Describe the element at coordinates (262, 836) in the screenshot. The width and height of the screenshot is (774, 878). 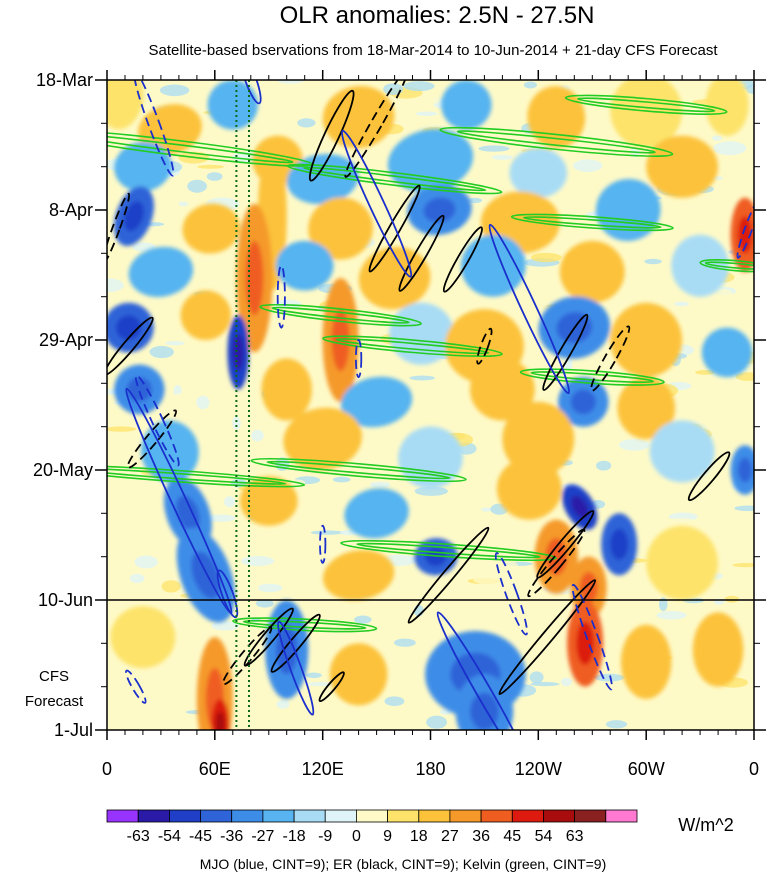
I see `colorbar-label: -27` at that location.